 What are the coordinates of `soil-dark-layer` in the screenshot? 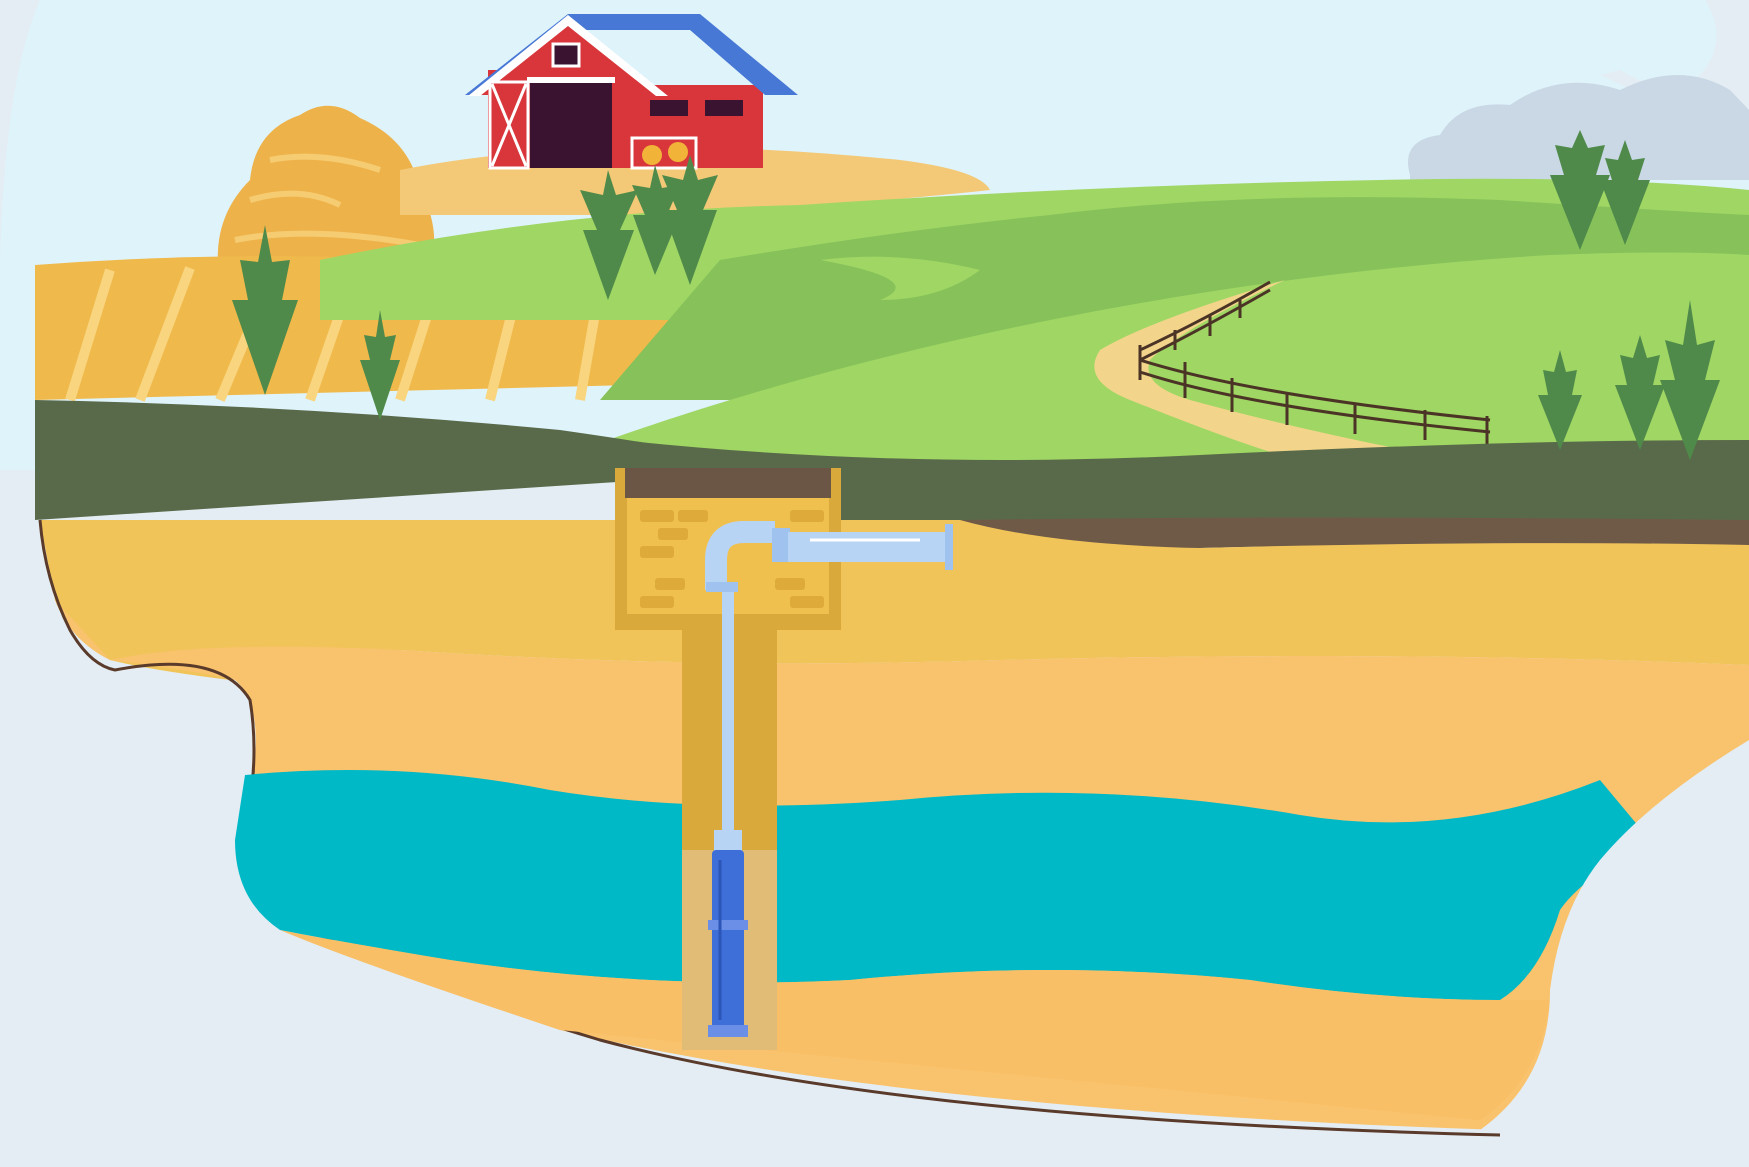 It's located at (1354, 538).